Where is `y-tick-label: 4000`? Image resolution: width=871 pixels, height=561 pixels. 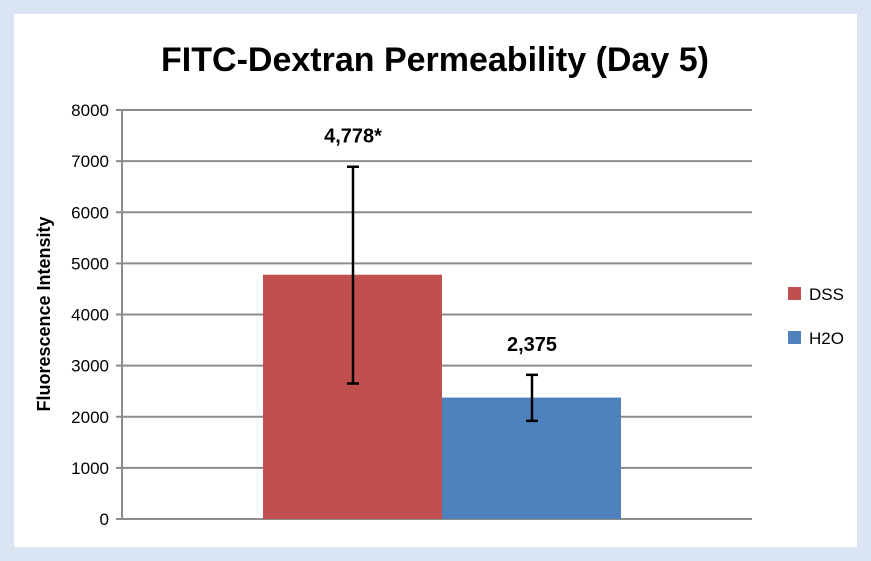 y-tick-label: 4000 is located at coordinates (90, 315).